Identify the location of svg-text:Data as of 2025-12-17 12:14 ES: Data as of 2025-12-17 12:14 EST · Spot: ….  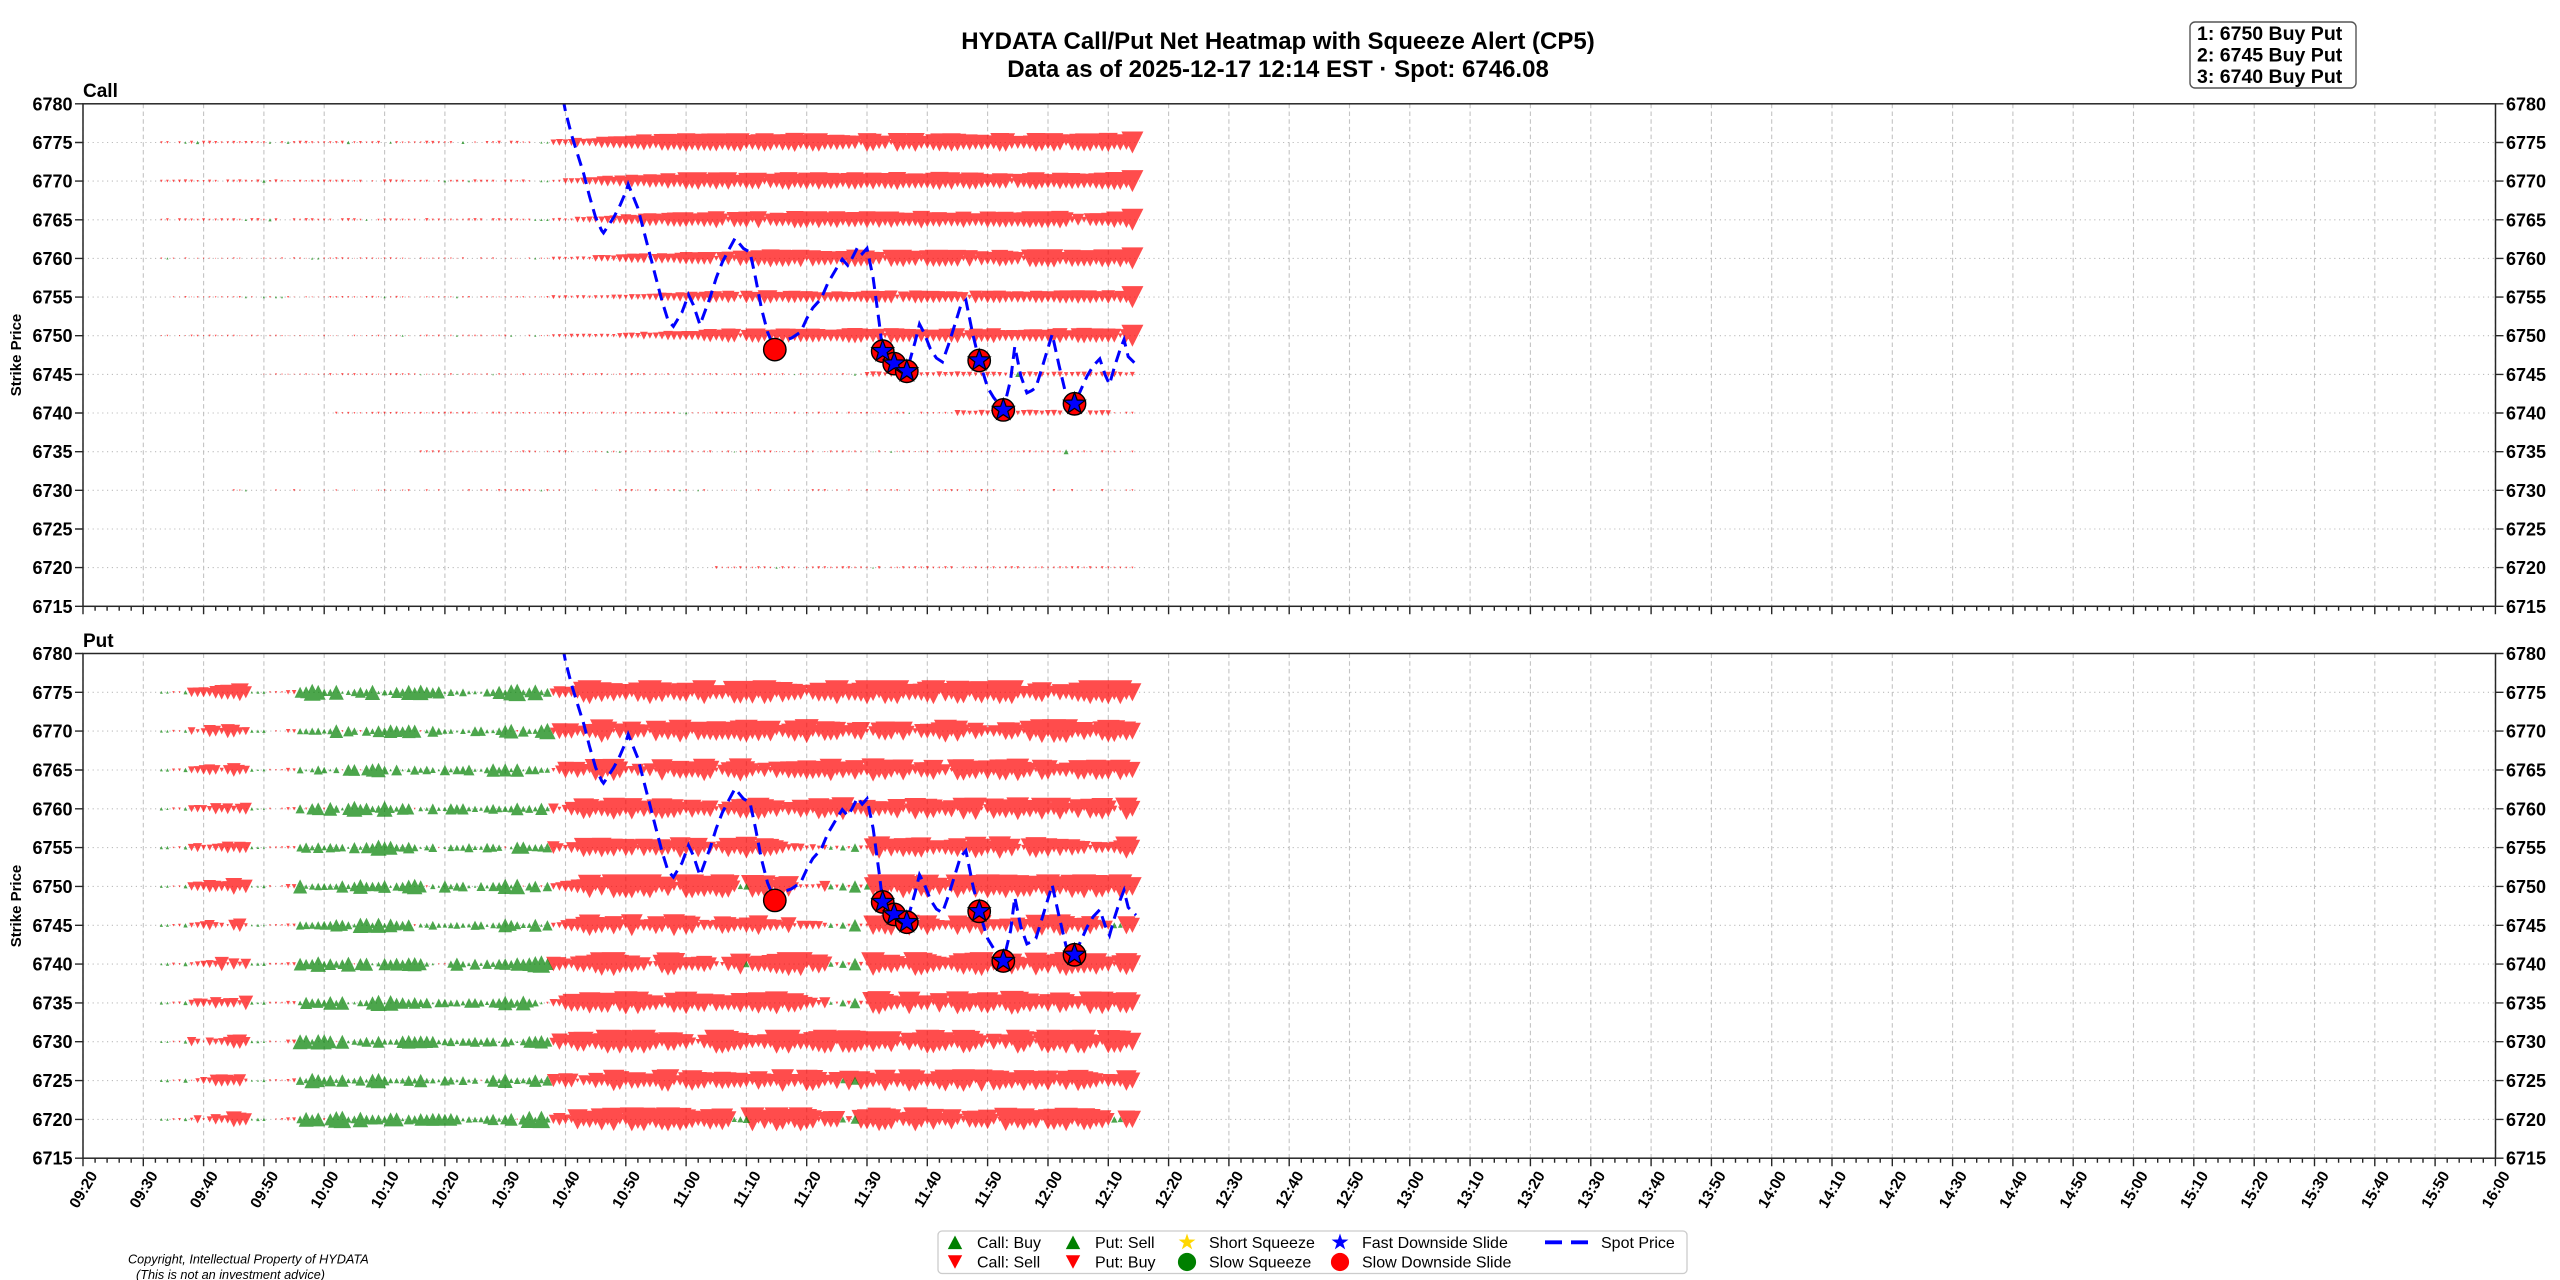
(1278, 69).